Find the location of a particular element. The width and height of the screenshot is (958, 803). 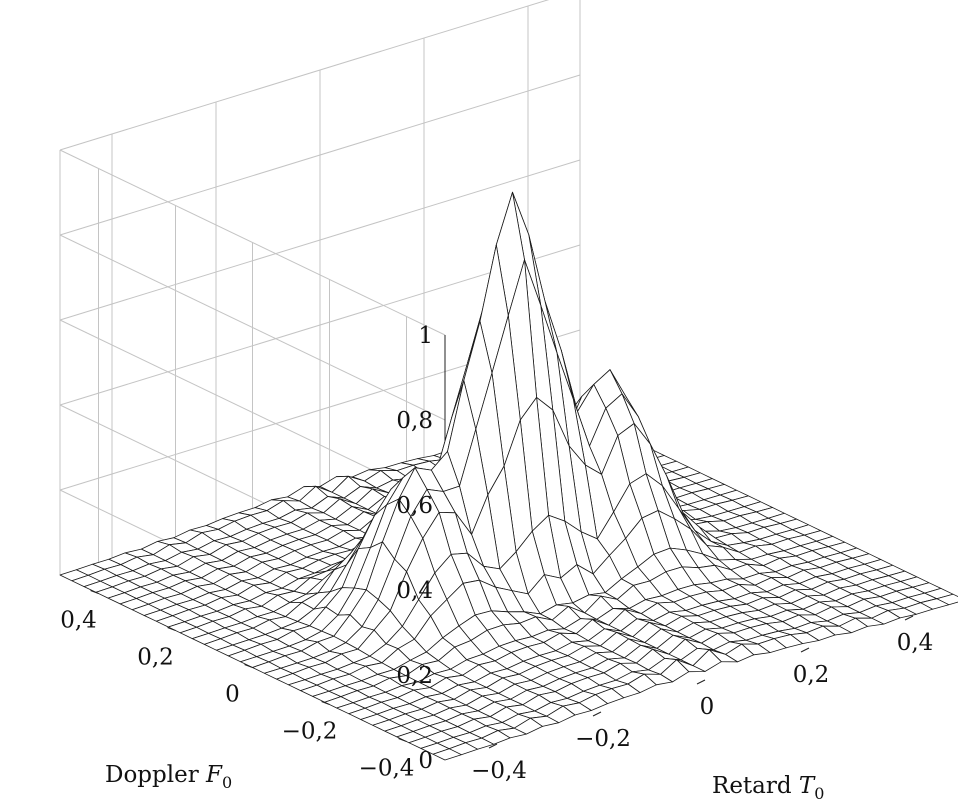

x-tick-label: −0,4 is located at coordinates (499, 771).